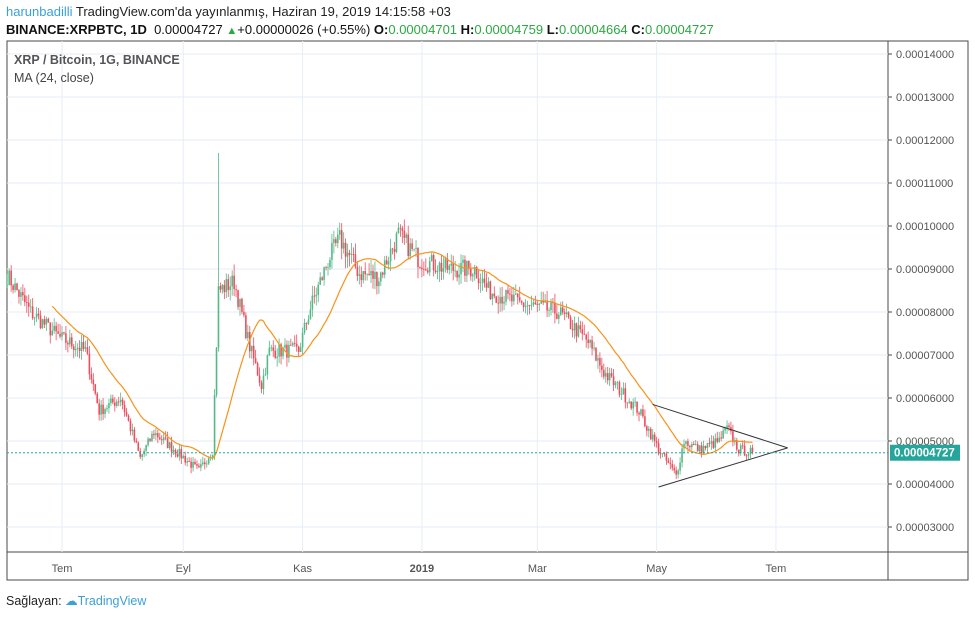 This screenshot has width=975, height=618. I want to click on triangle-upper-line, so click(720, 426).